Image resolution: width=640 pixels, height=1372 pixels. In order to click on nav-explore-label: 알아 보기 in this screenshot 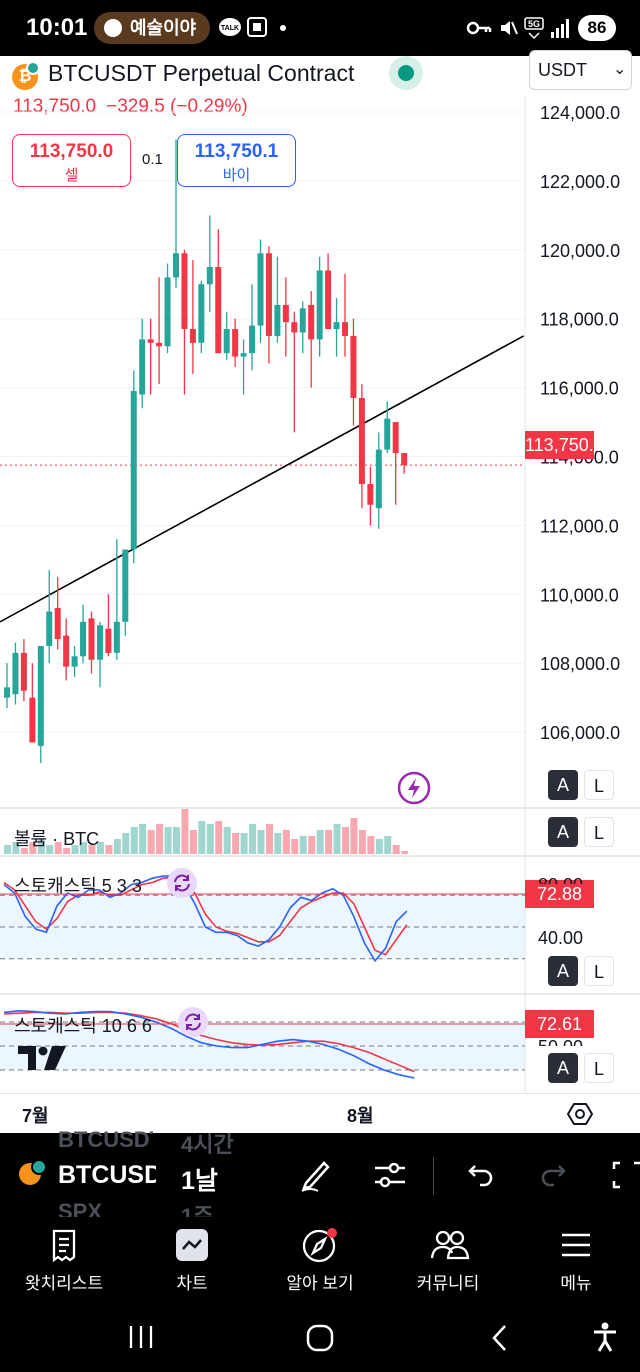, I will do `click(320, 1283)`.